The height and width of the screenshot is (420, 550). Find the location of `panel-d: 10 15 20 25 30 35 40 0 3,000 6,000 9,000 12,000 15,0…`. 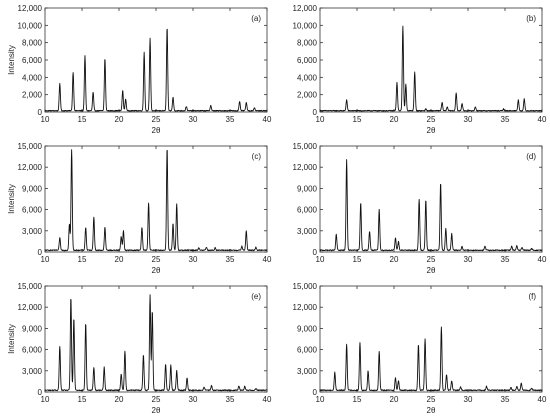

panel-d: 10 15 20 25 30 35 40 0 3,000 6,000 9,000 12,000 15,0… is located at coordinates (420, 208).